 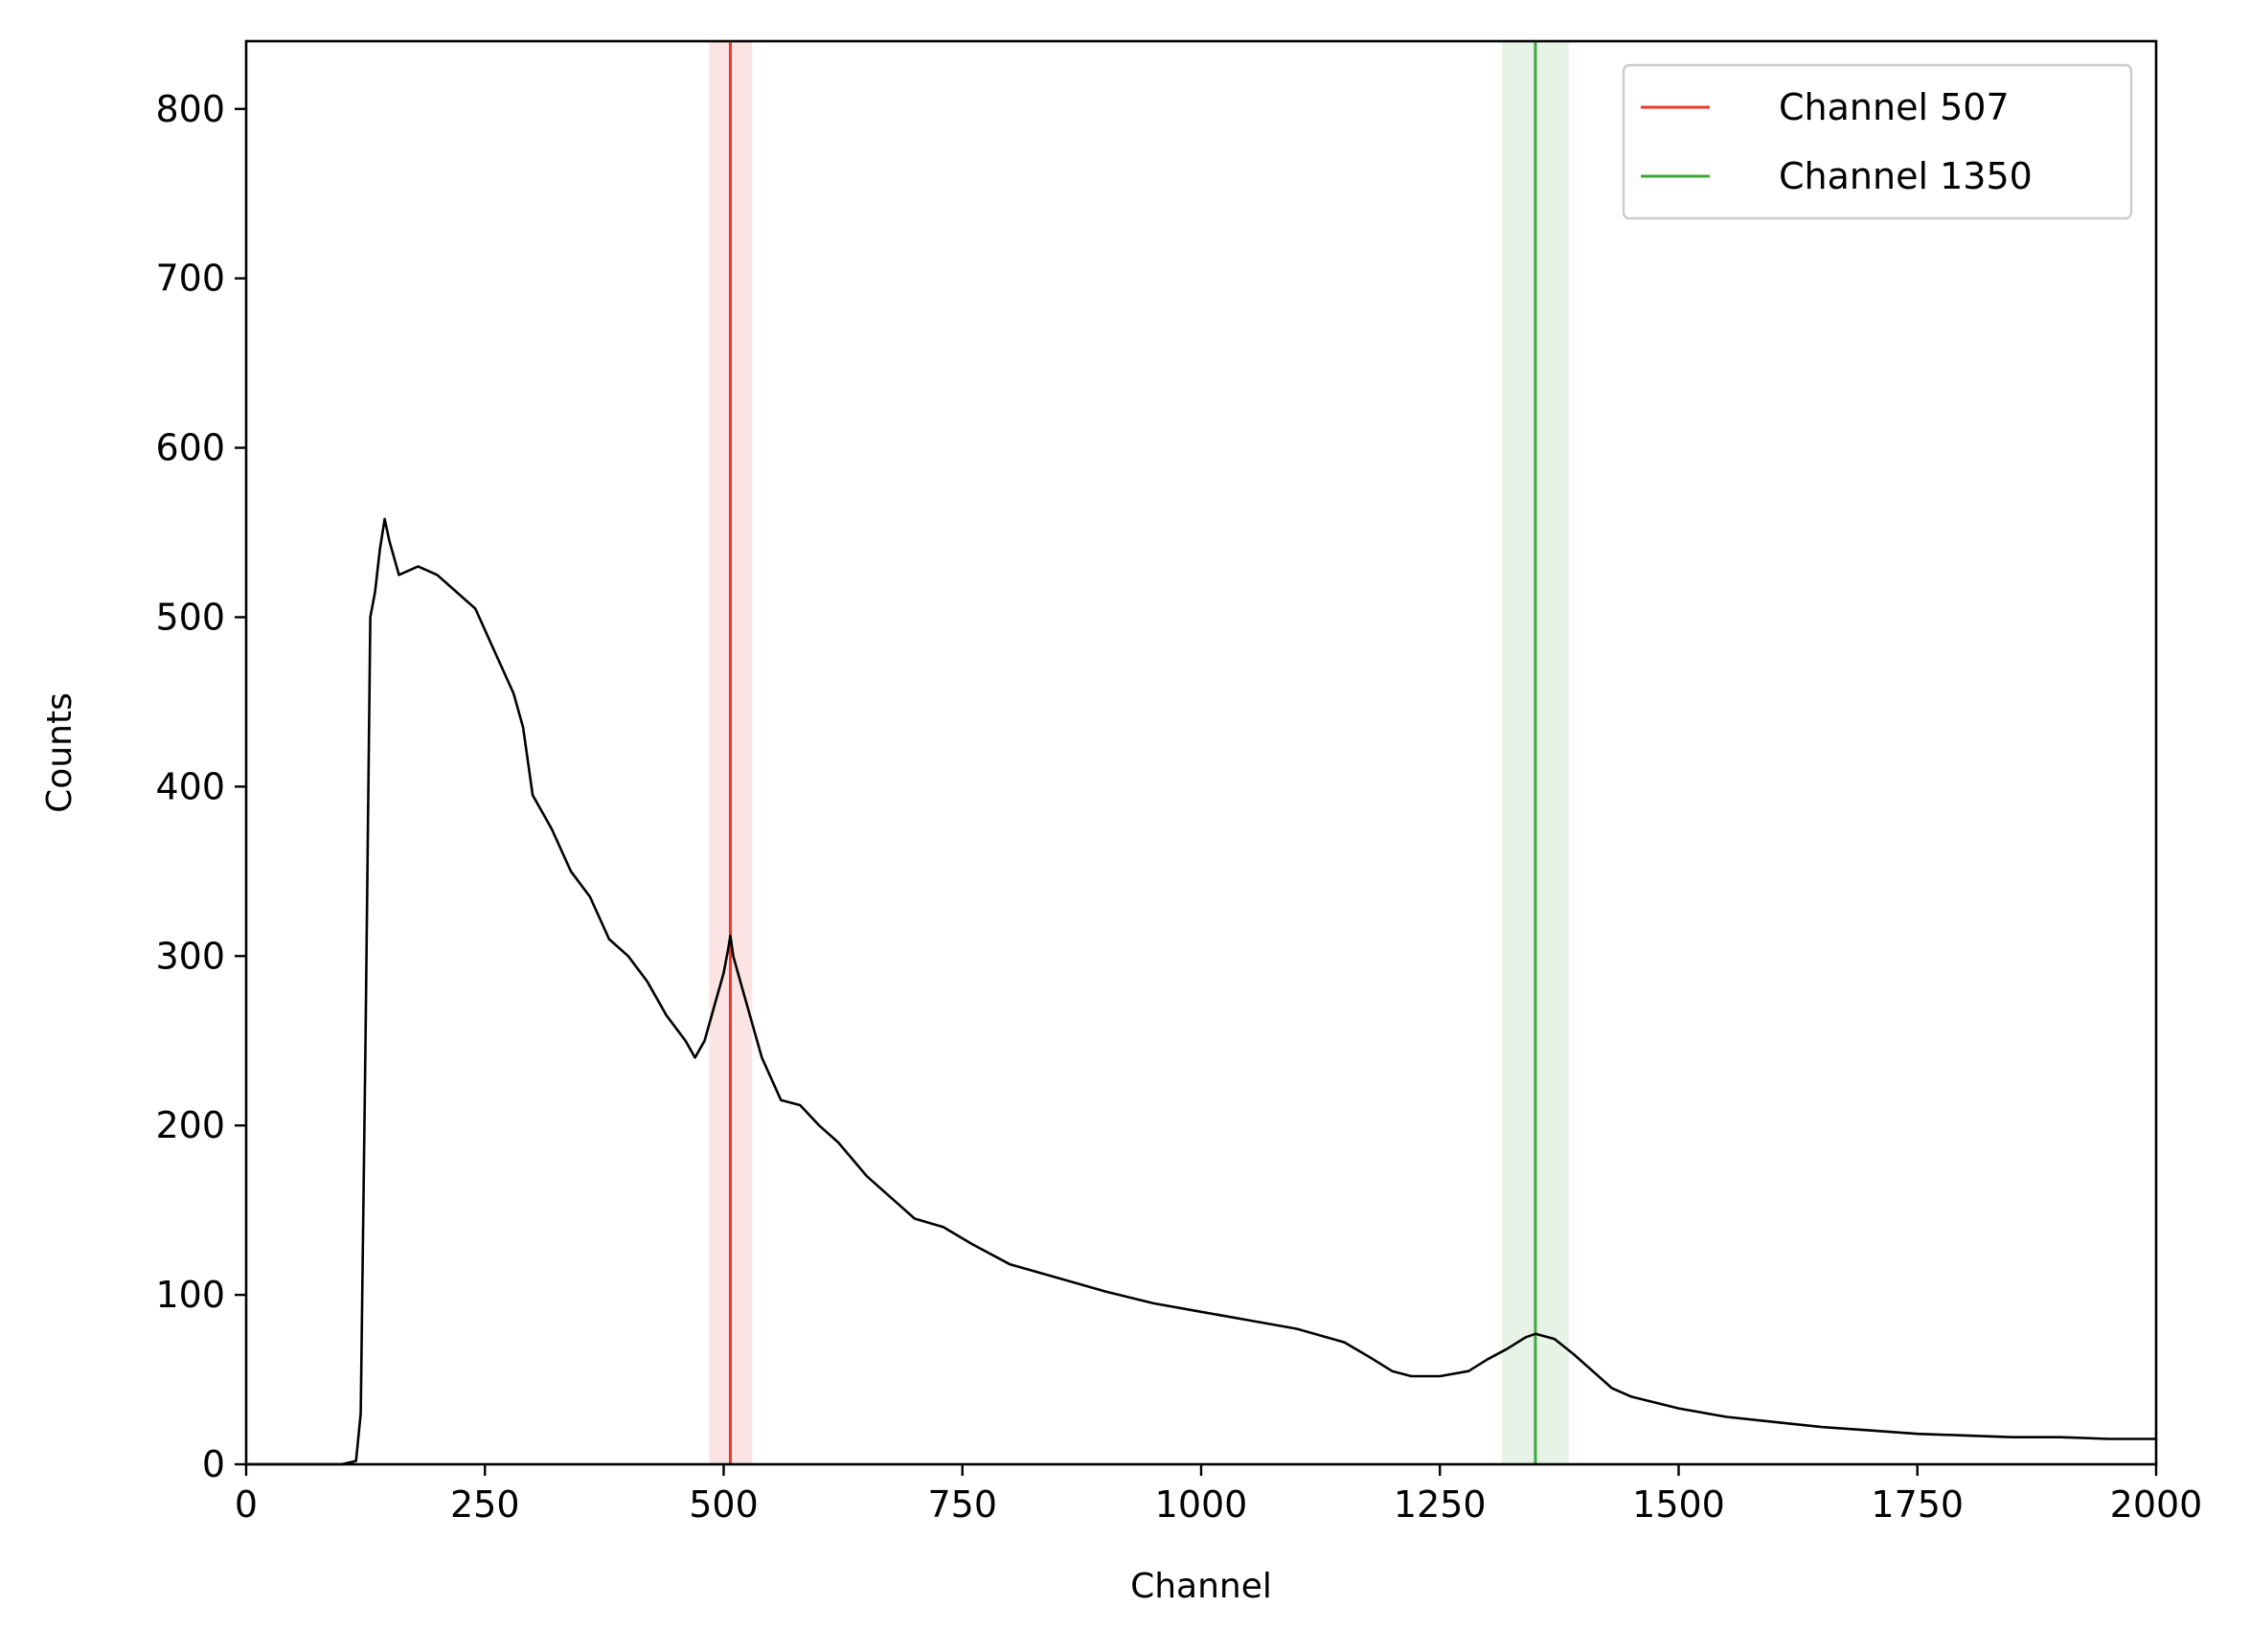 I want to click on x-tick-label: 1500, so click(x=1678, y=1504).